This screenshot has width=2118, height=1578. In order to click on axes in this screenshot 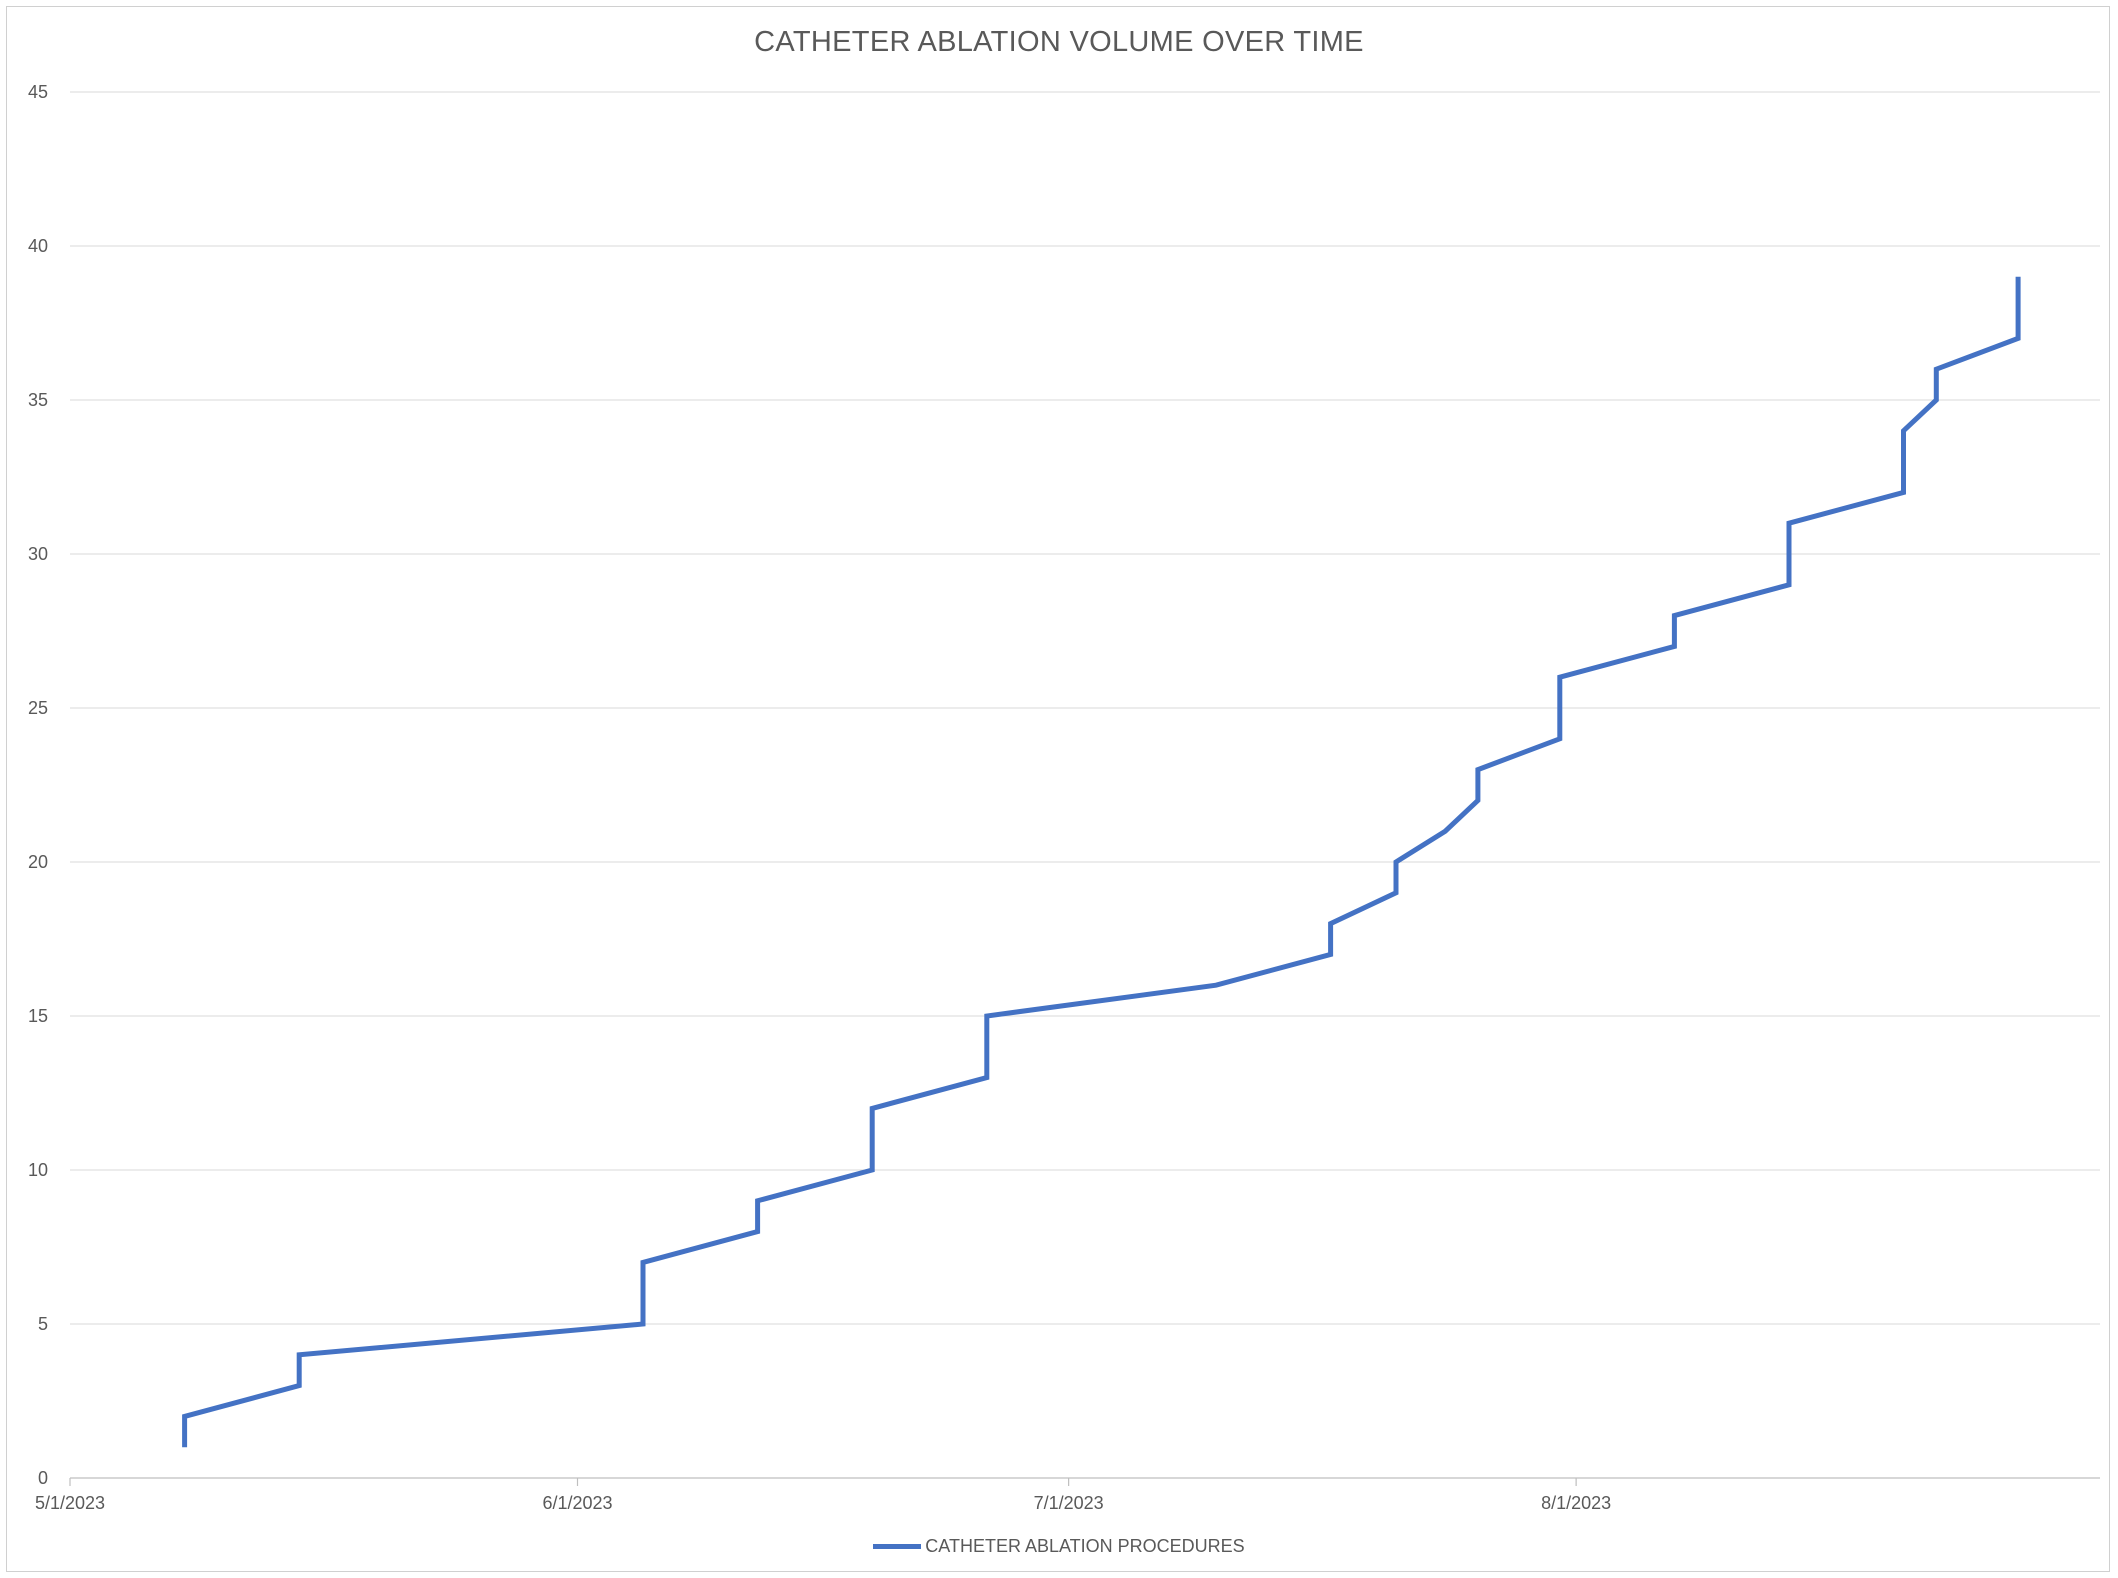, I will do `click(1084, 1481)`.